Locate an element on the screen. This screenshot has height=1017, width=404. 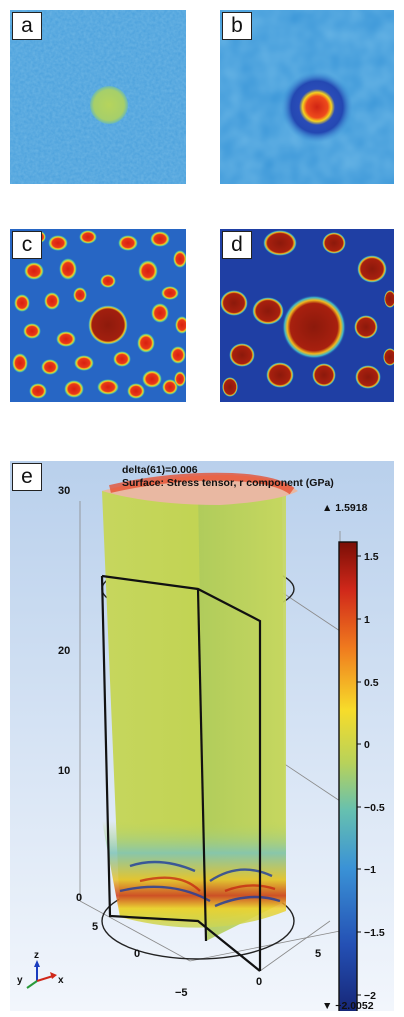
triad-y-label: y is located at coordinates (20, 980).